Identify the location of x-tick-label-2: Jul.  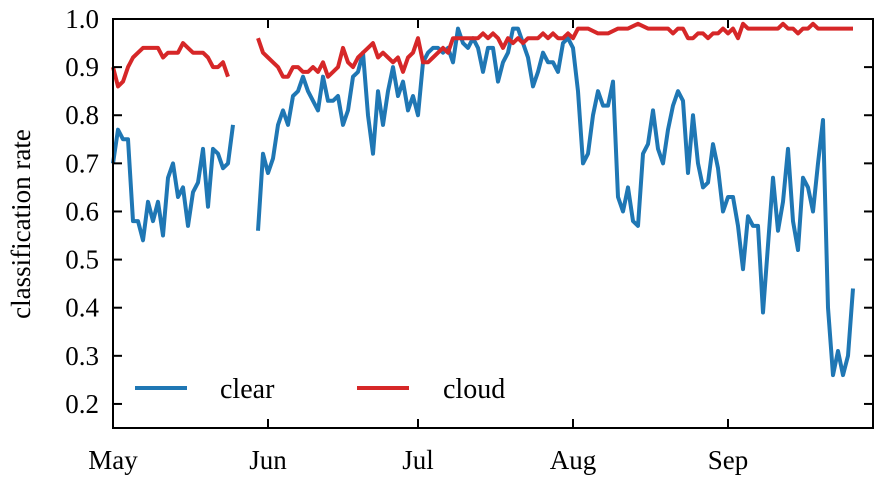
(418, 460).